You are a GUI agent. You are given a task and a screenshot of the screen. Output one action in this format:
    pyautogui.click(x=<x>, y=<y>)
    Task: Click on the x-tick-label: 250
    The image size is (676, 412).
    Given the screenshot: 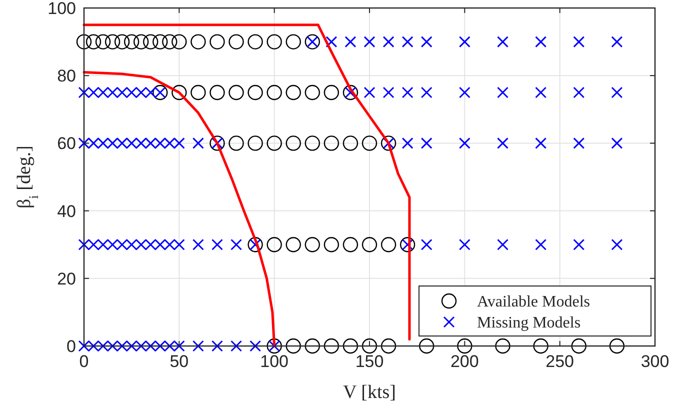 What is the action you would take?
    pyautogui.click(x=560, y=361)
    